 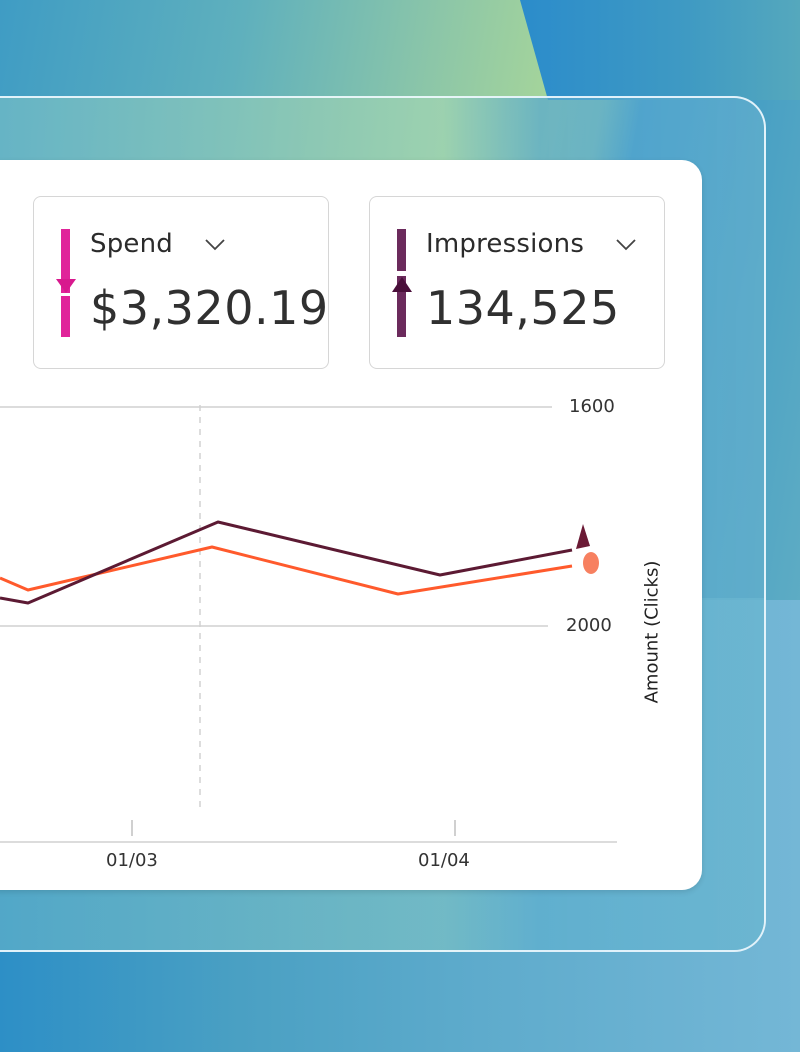 What do you see at coordinates (402, 284) in the screenshot?
I see `trend-up-icon` at bounding box center [402, 284].